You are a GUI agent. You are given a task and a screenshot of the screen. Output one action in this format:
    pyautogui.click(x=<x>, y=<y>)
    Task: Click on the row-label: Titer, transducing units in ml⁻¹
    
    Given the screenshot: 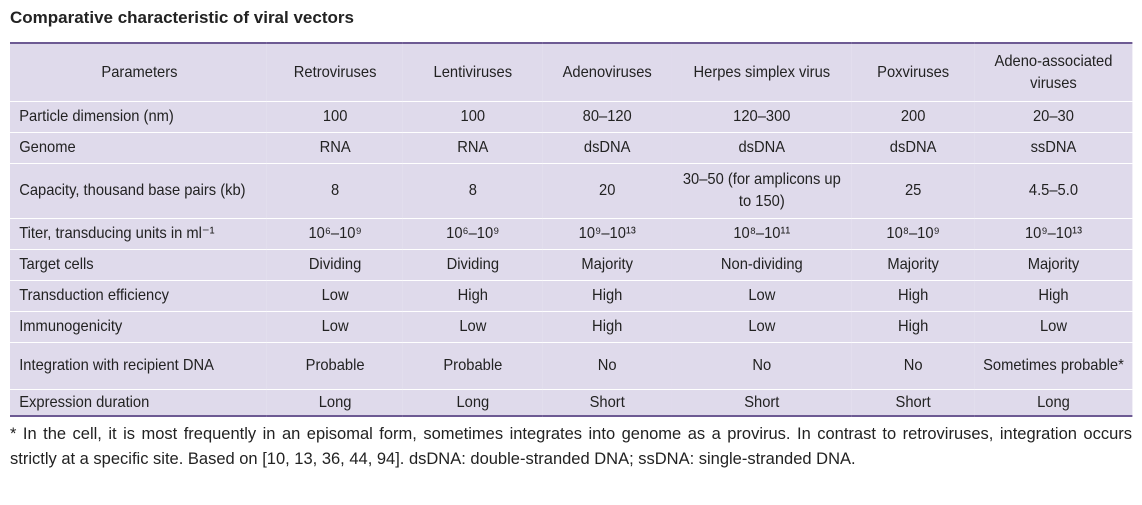 What is the action you would take?
    pyautogui.click(x=139, y=234)
    